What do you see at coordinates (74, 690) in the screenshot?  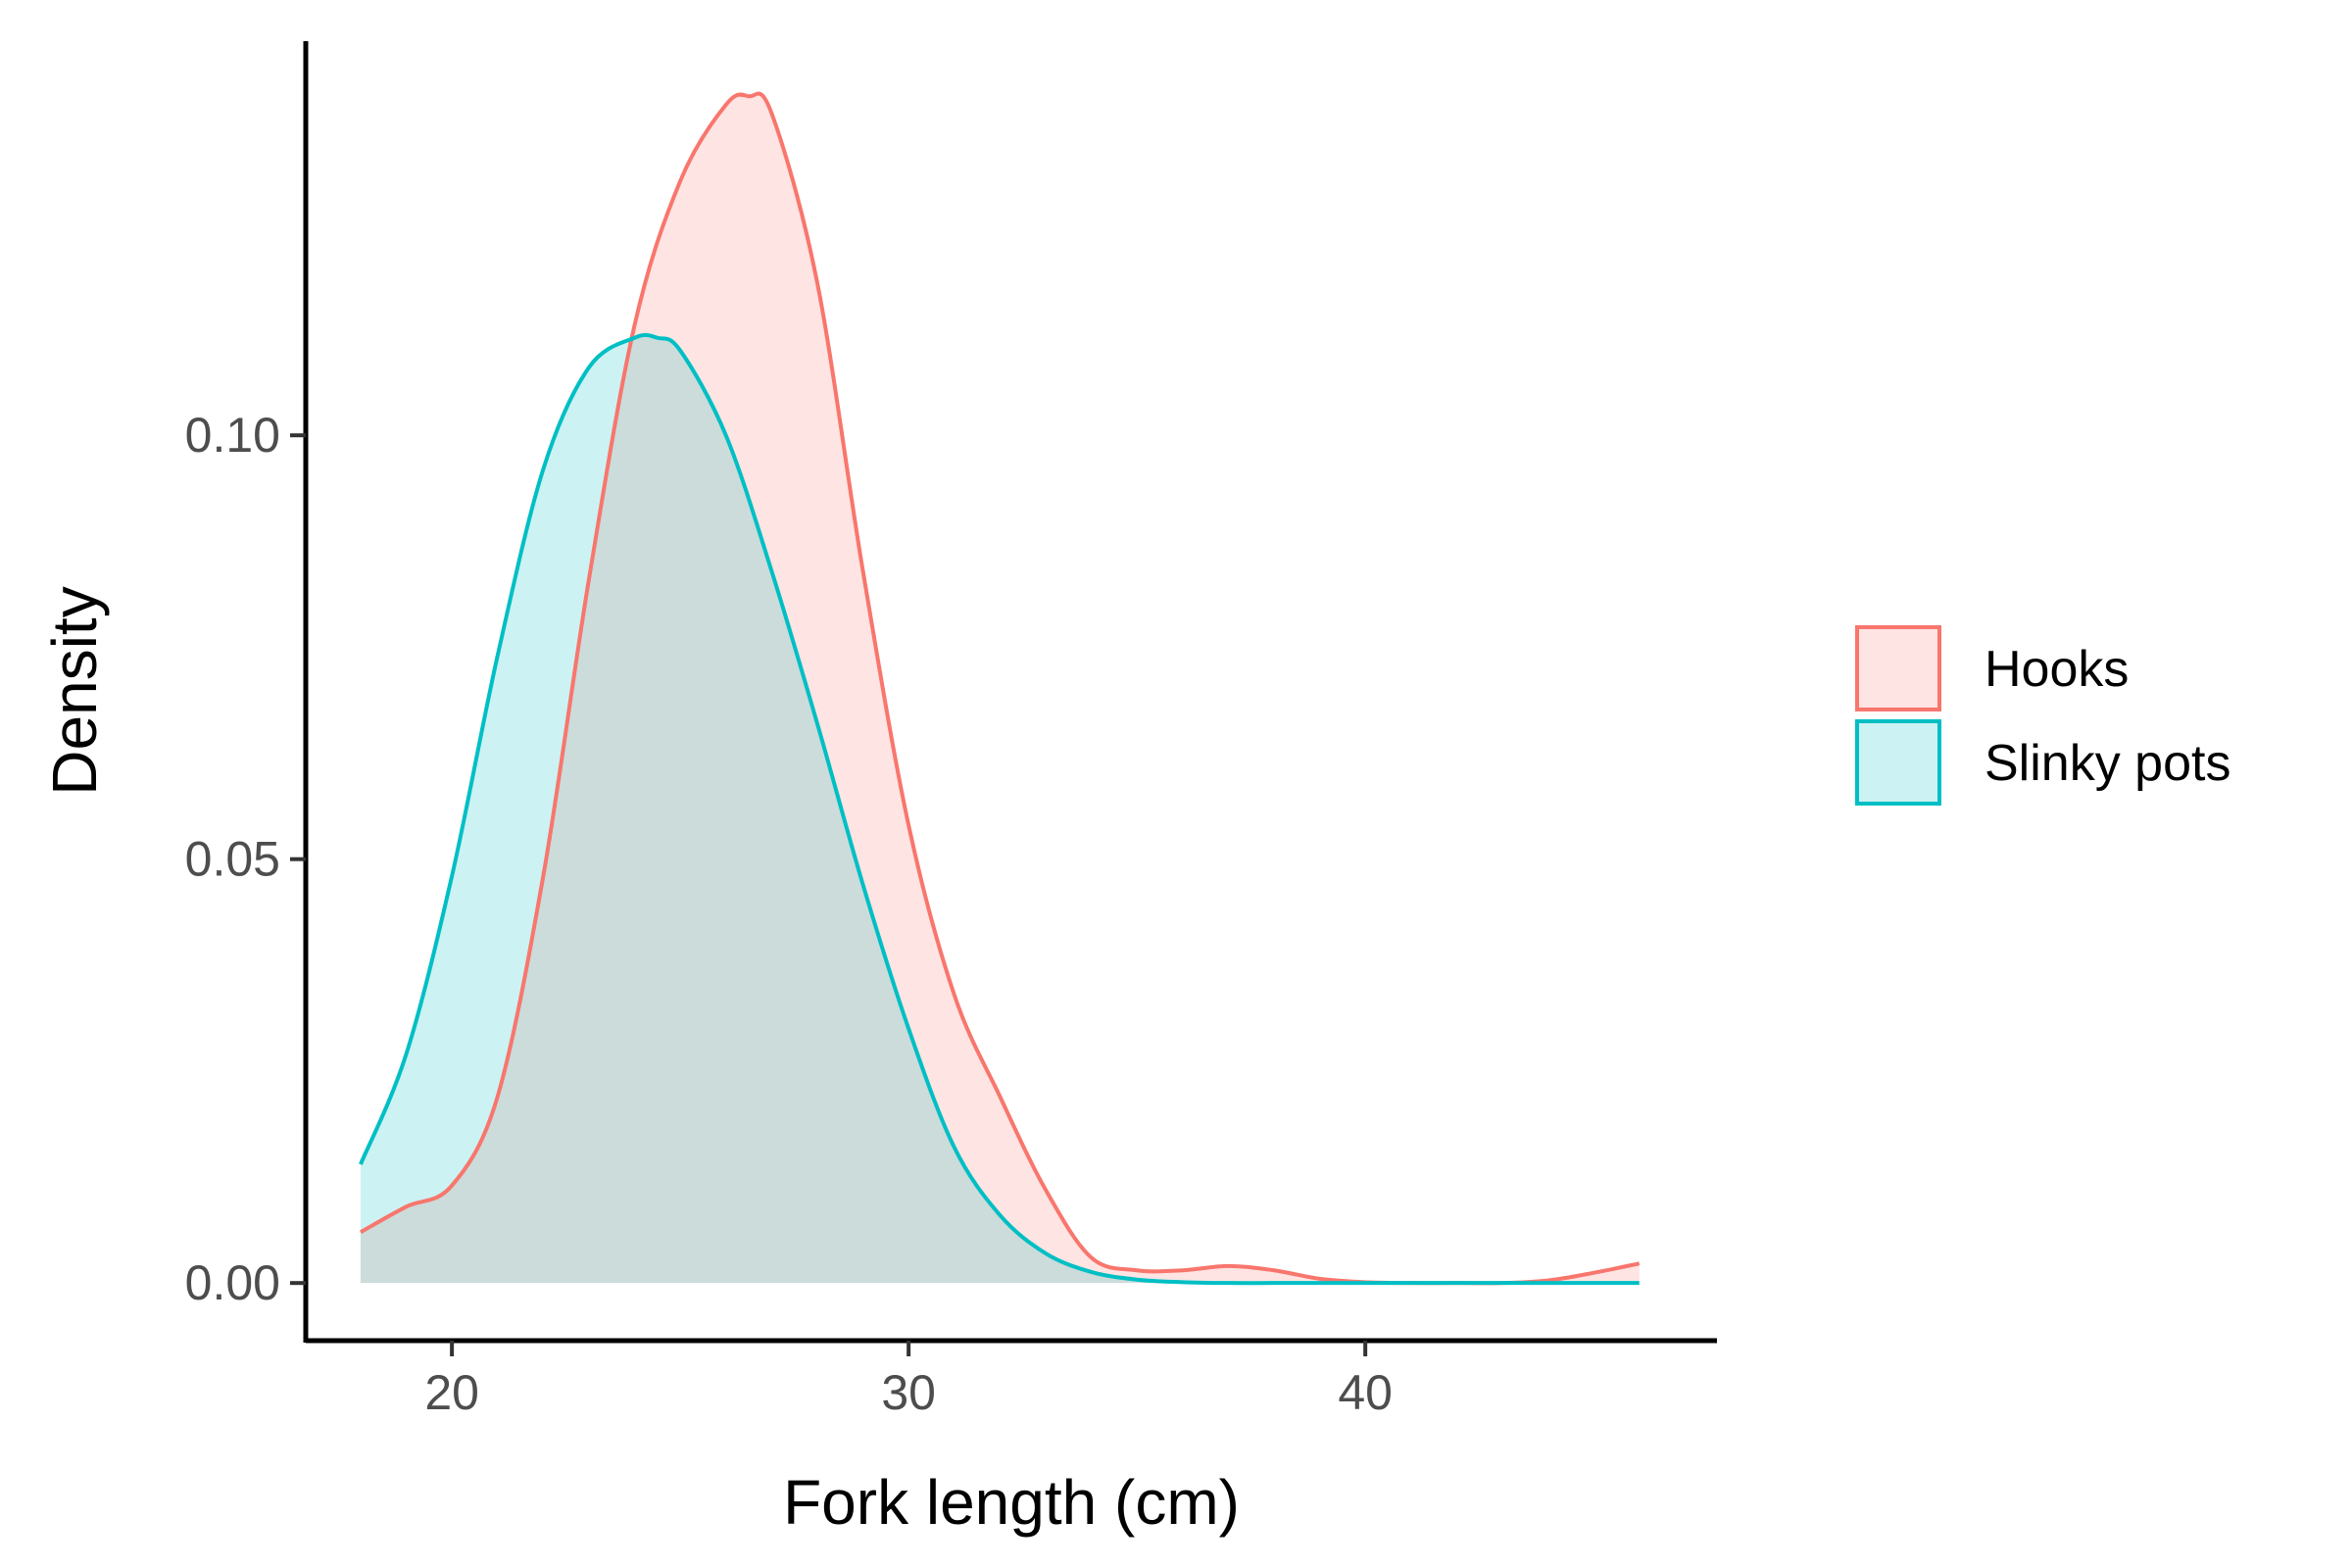 I see `y-axis-title: Density` at bounding box center [74, 690].